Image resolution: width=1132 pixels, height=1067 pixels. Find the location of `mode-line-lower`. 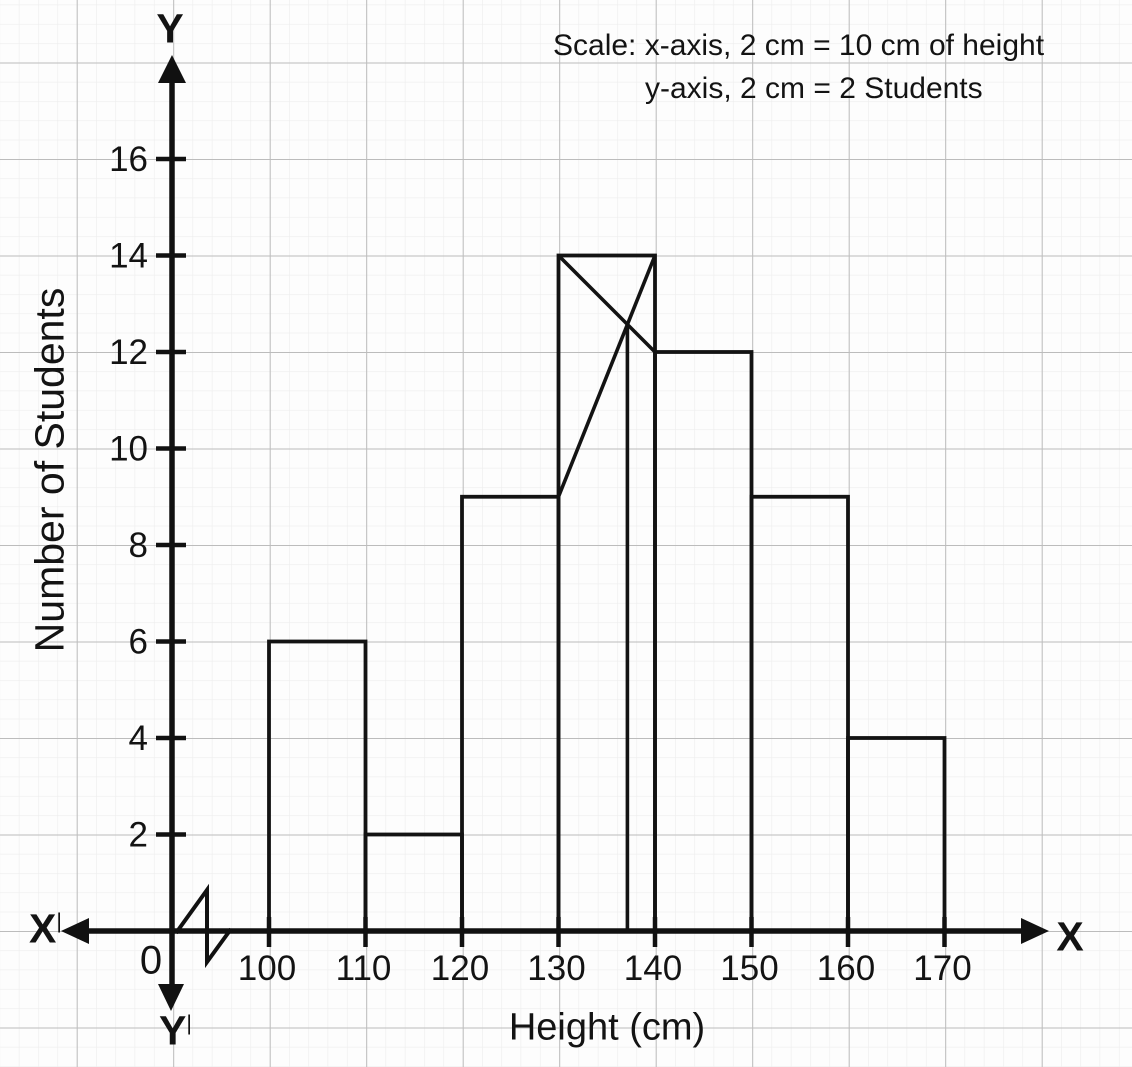

mode-line-lower is located at coordinates (606, 376).